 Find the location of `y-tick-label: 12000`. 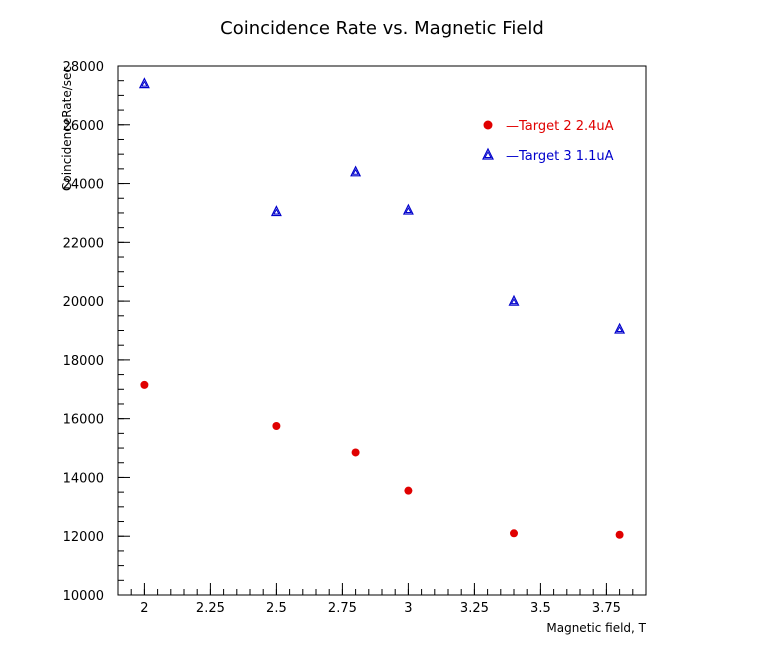

y-tick-label: 12000 is located at coordinates (83, 537).